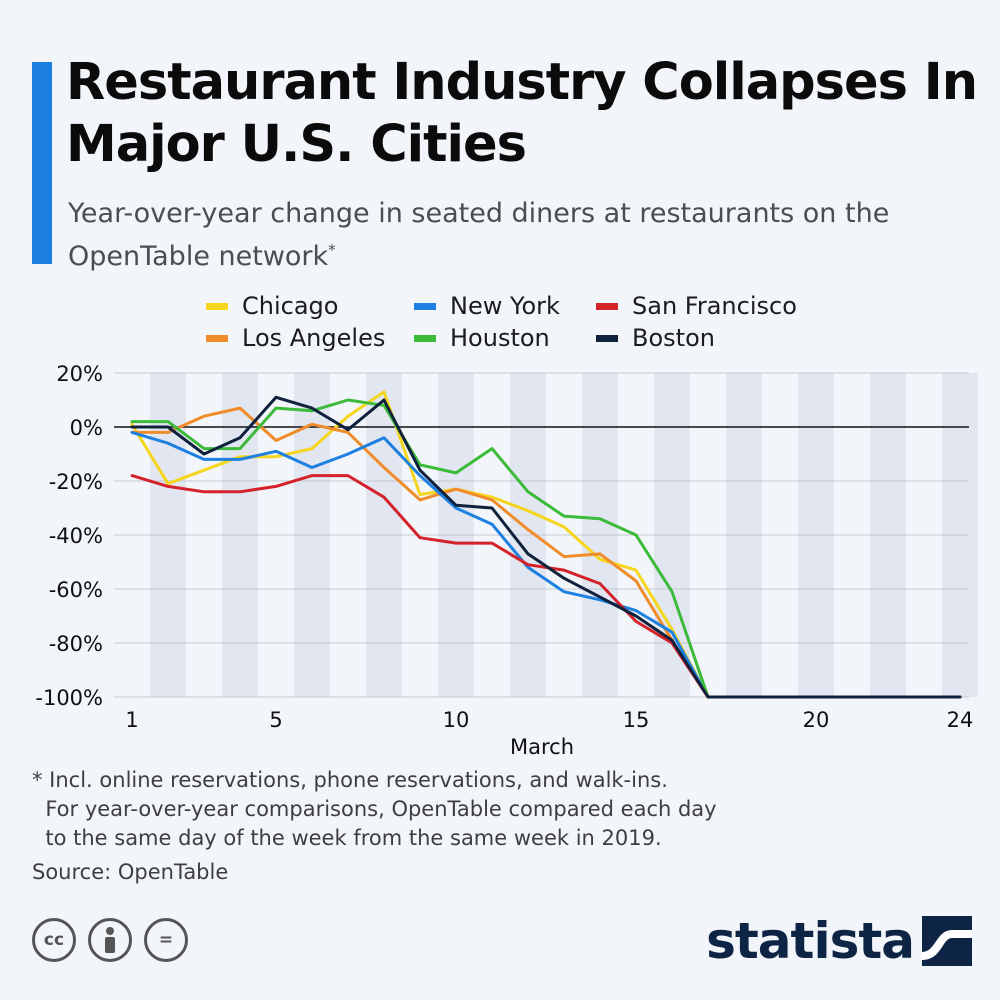  I want to click on legend-item: Los Angeles, so click(295, 338).